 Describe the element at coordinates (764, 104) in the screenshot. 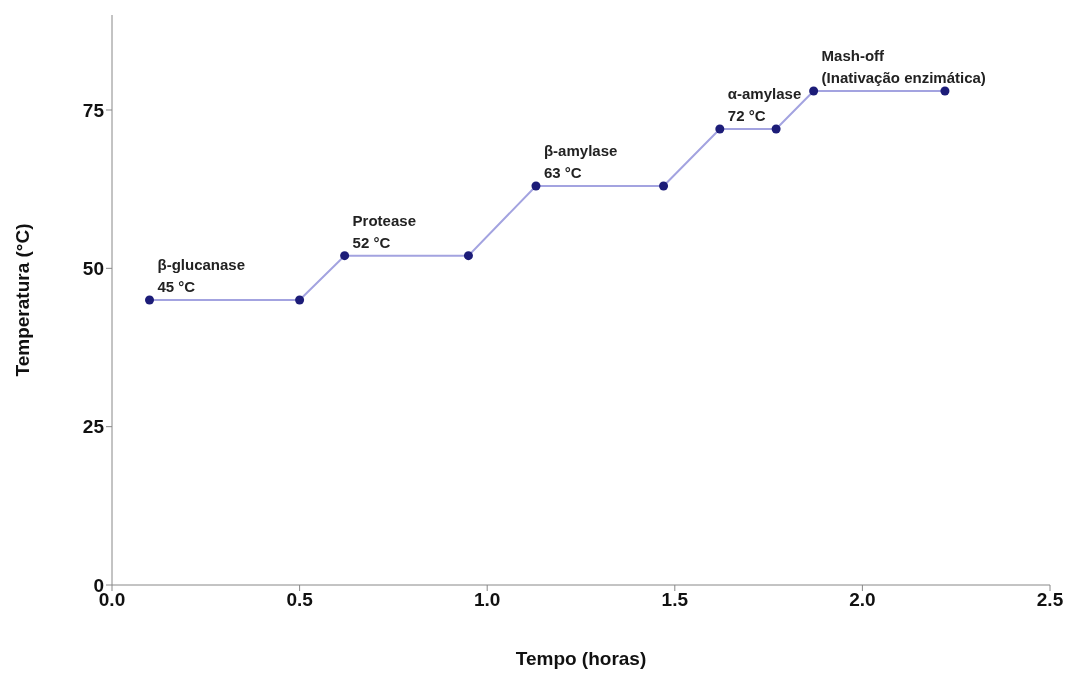

I see `annotation: α-amylase 72 °C` at that location.